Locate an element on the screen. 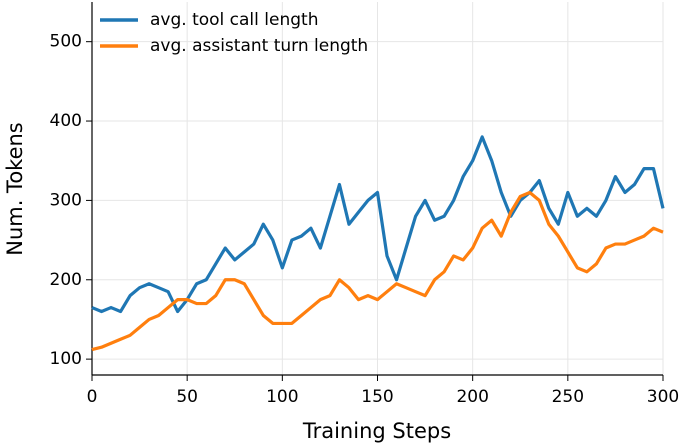  x-tick-label: 250 is located at coordinates (568, 397).